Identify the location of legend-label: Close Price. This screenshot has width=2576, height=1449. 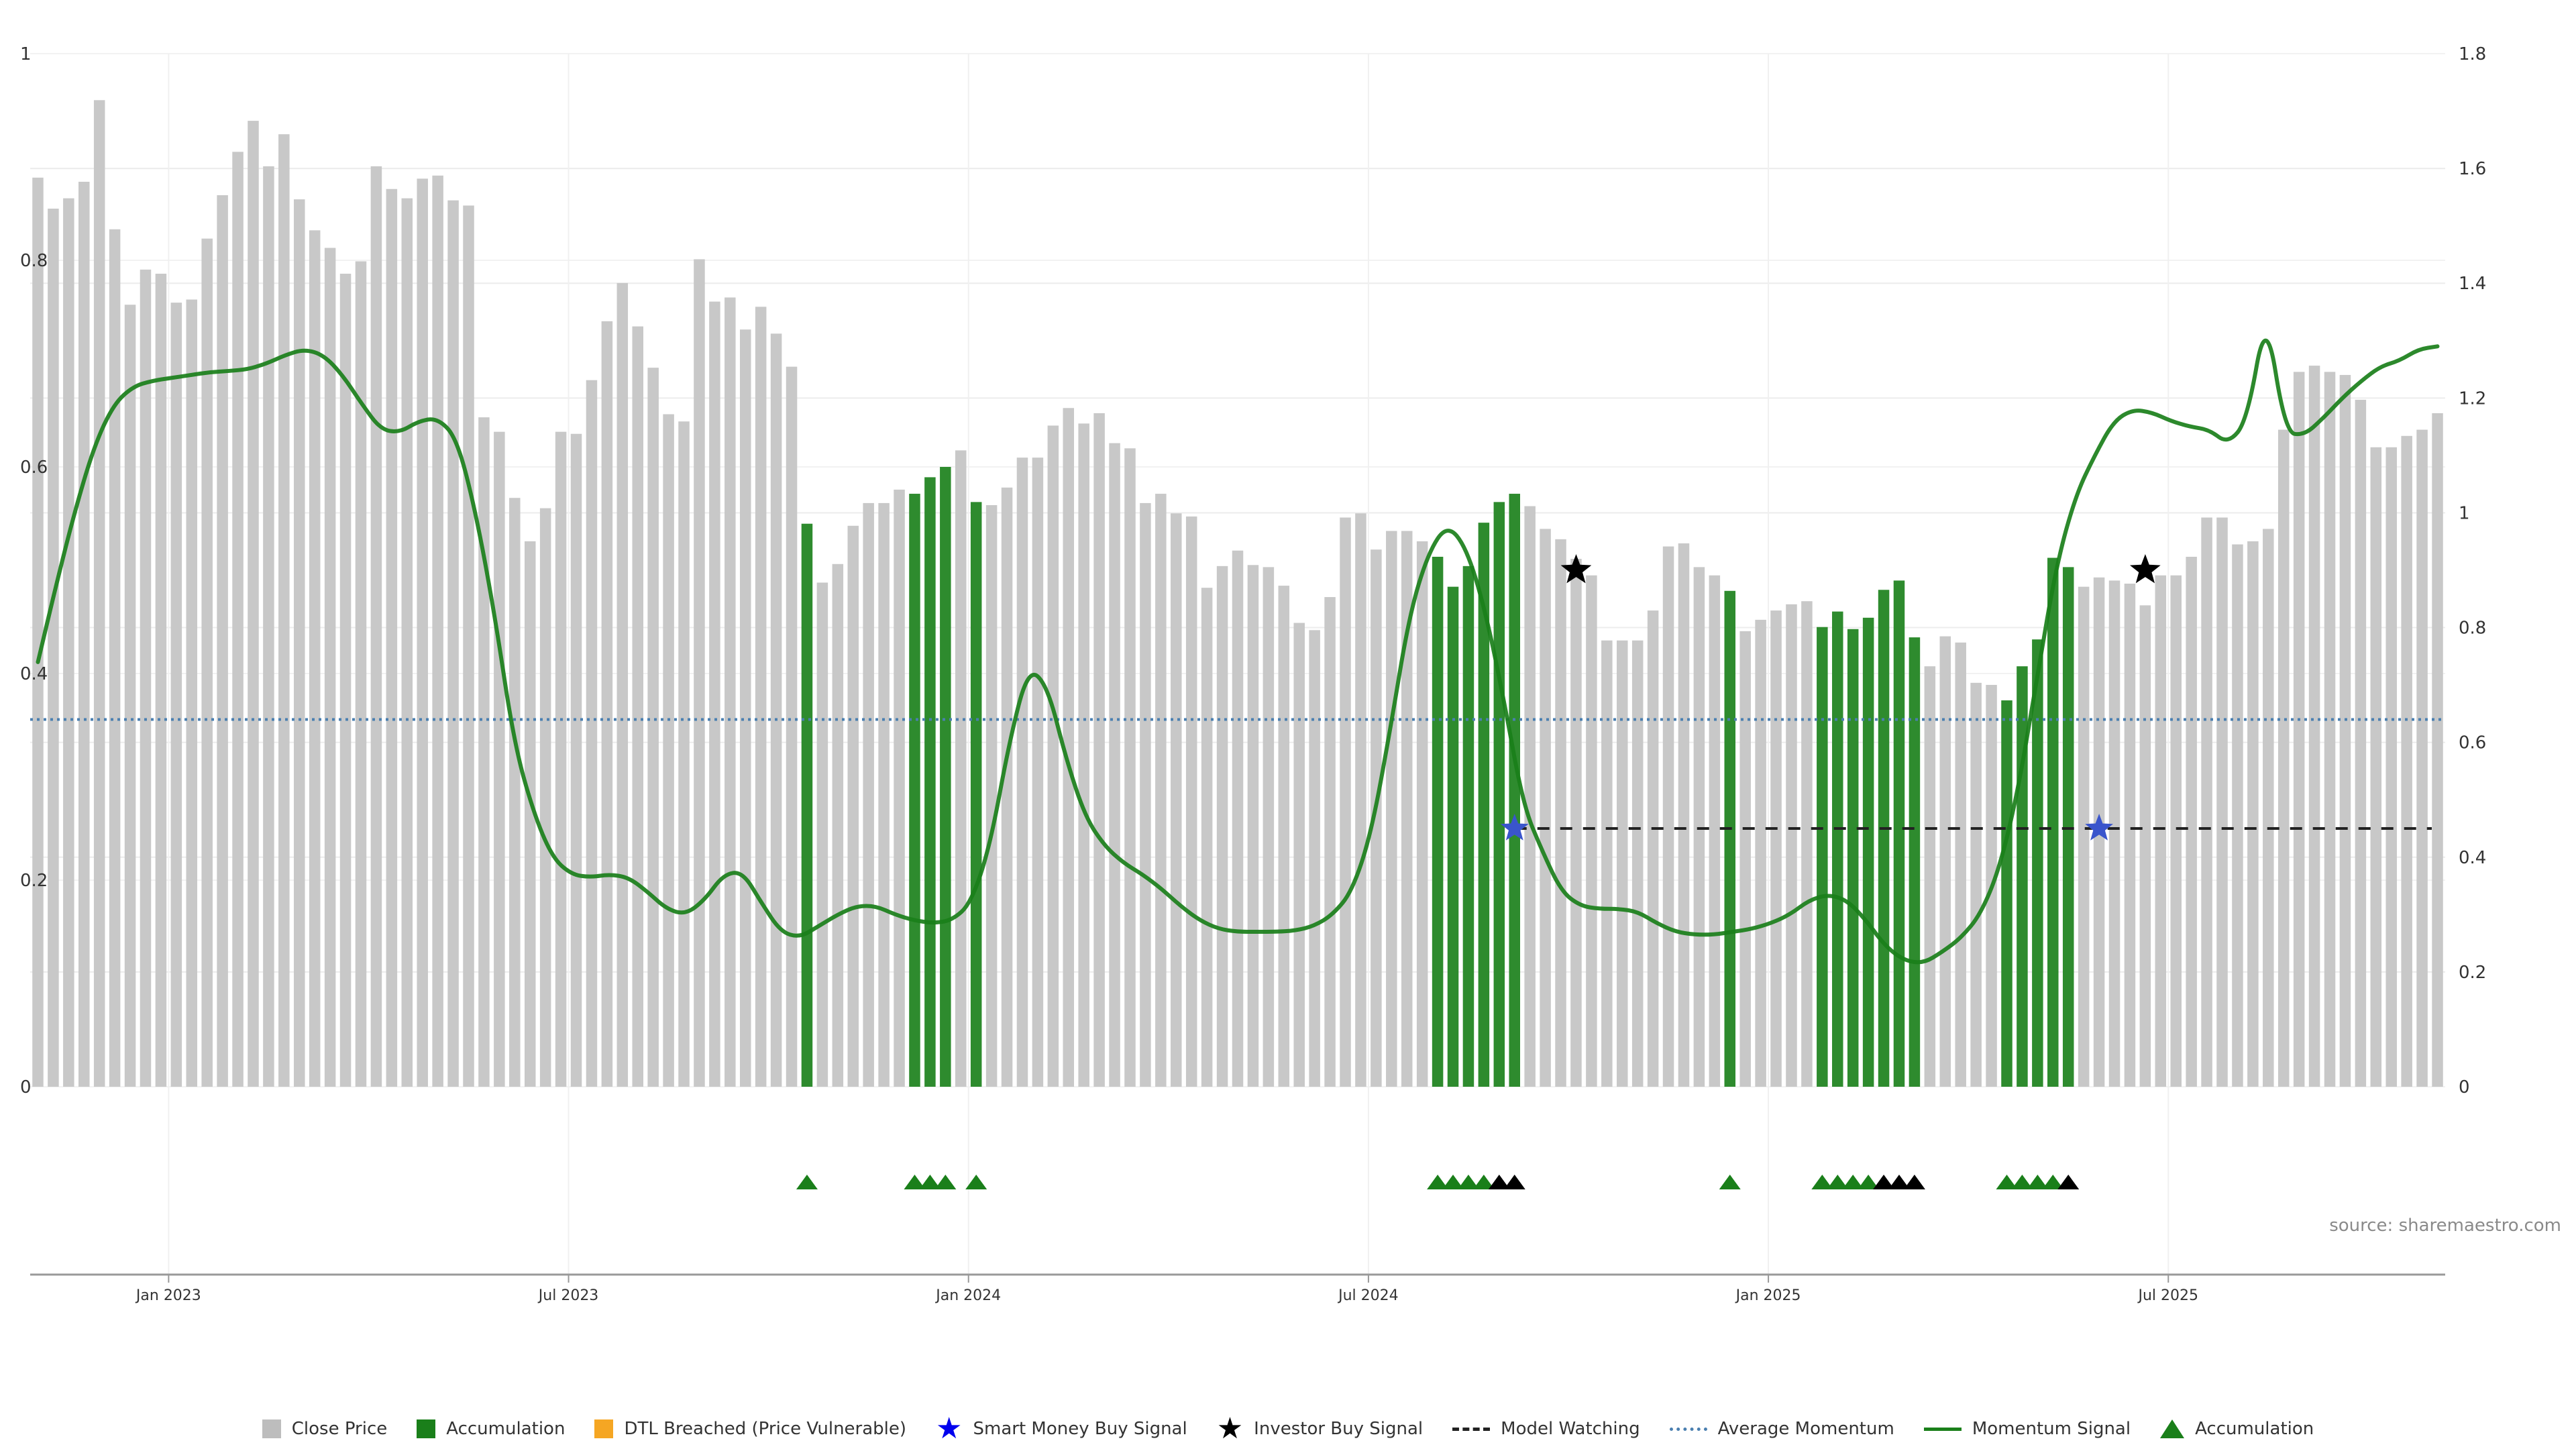
(339, 1429).